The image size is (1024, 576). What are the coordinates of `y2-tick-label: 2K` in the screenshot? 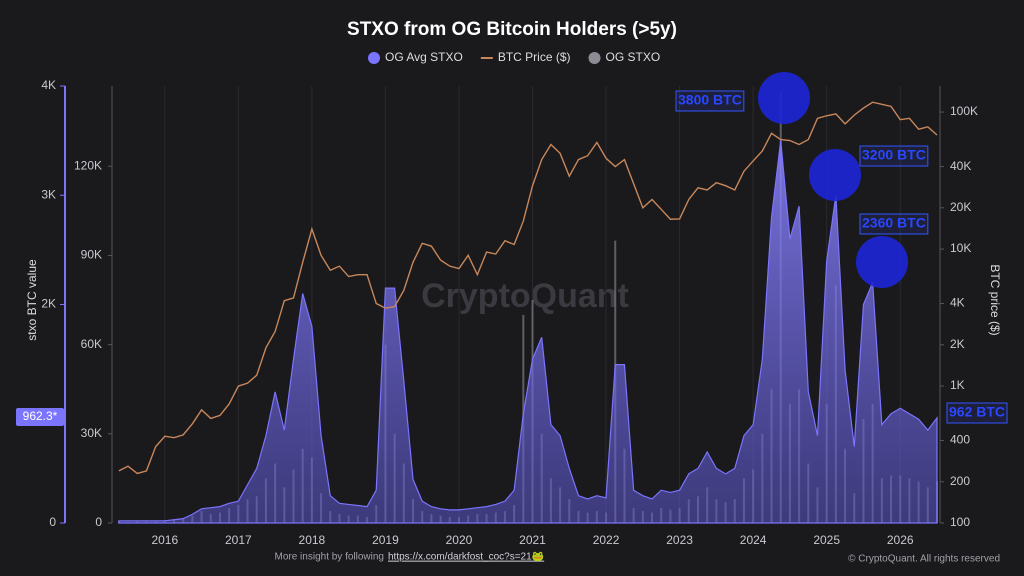 It's located at (957, 344).